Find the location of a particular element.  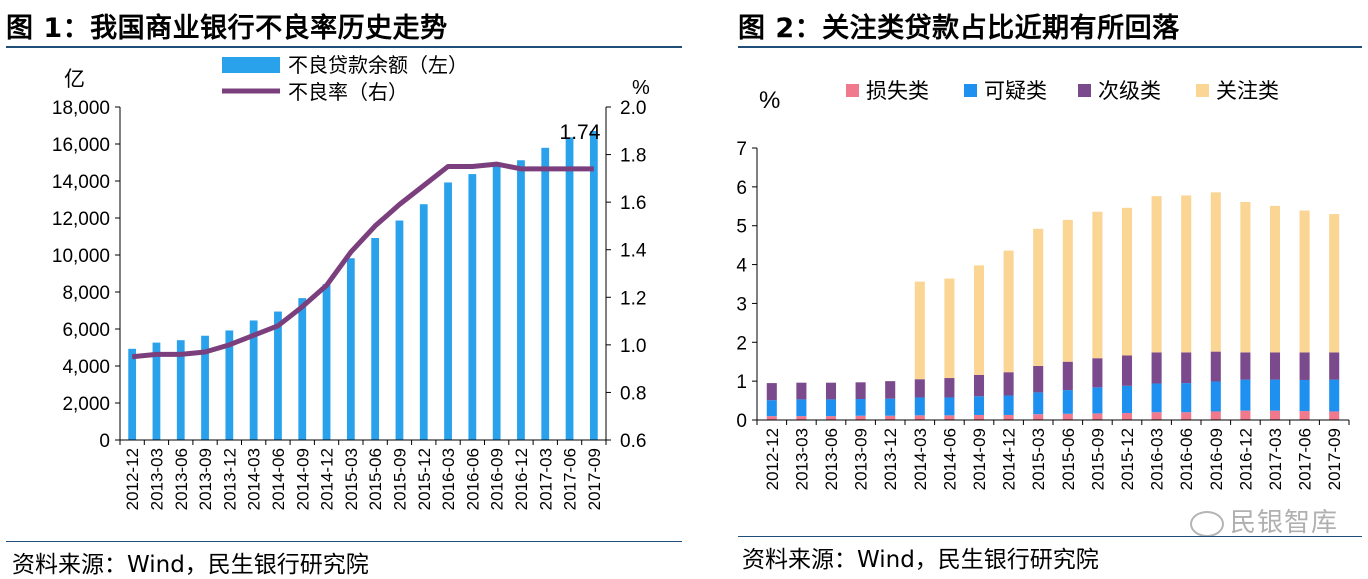

left-x-tick-label: 2014-09 is located at coordinates (302, 479).